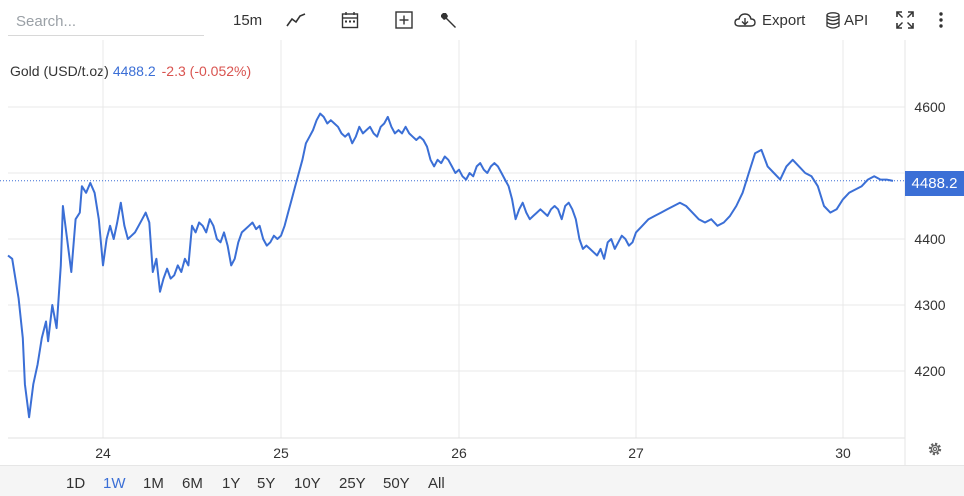  What do you see at coordinates (473, 453) in the screenshot?
I see `x-axis: 24 25 26 27 30` at bounding box center [473, 453].